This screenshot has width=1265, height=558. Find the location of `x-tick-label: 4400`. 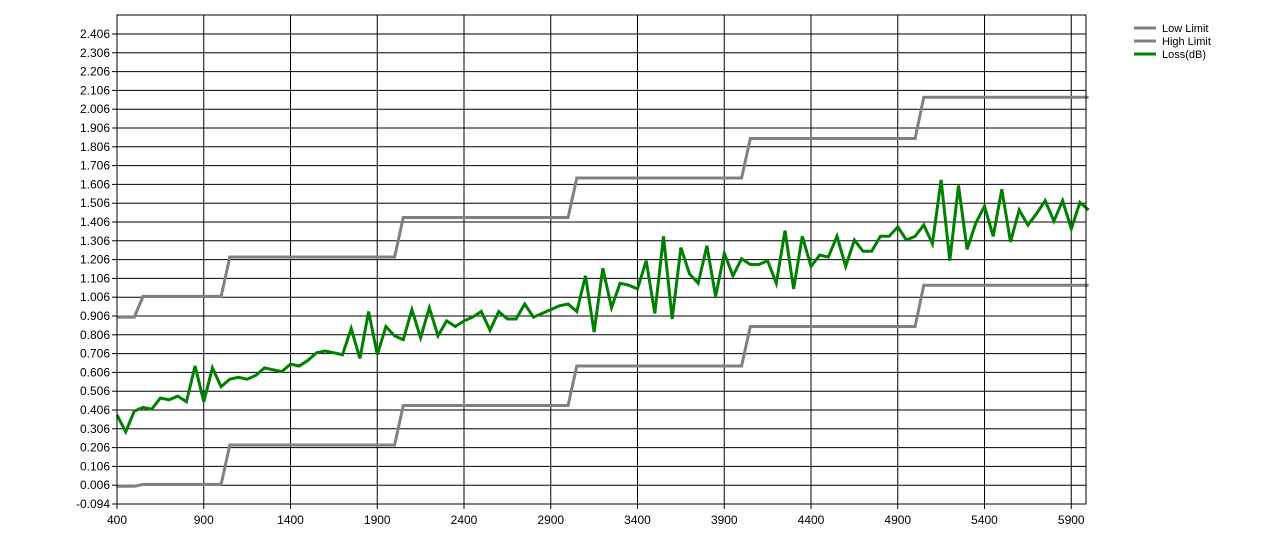

x-tick-label: 4400 is located at coordinates (811, 520).